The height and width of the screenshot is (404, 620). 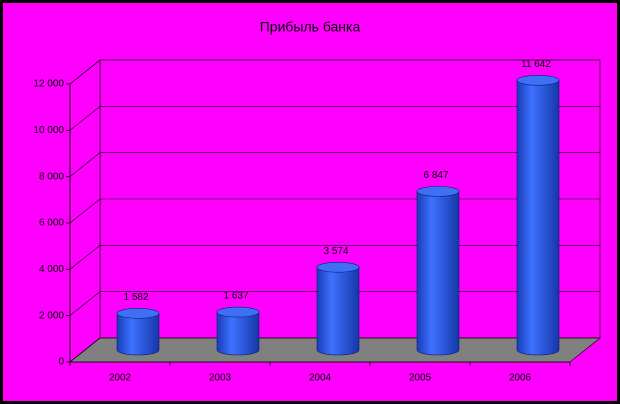 I want to click on y-tick-label: 6 000, so click(x=51, y=223).